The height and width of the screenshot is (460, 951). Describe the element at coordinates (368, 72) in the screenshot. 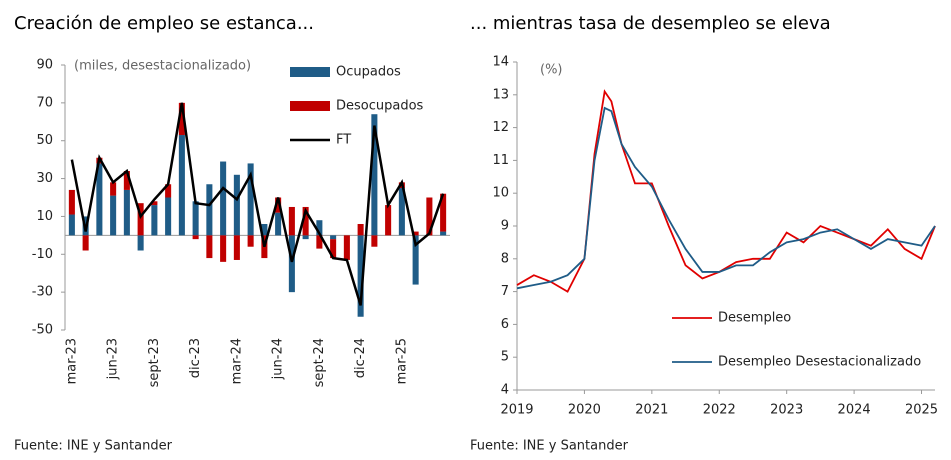

I see `legend-label: Ocupados` at that location.